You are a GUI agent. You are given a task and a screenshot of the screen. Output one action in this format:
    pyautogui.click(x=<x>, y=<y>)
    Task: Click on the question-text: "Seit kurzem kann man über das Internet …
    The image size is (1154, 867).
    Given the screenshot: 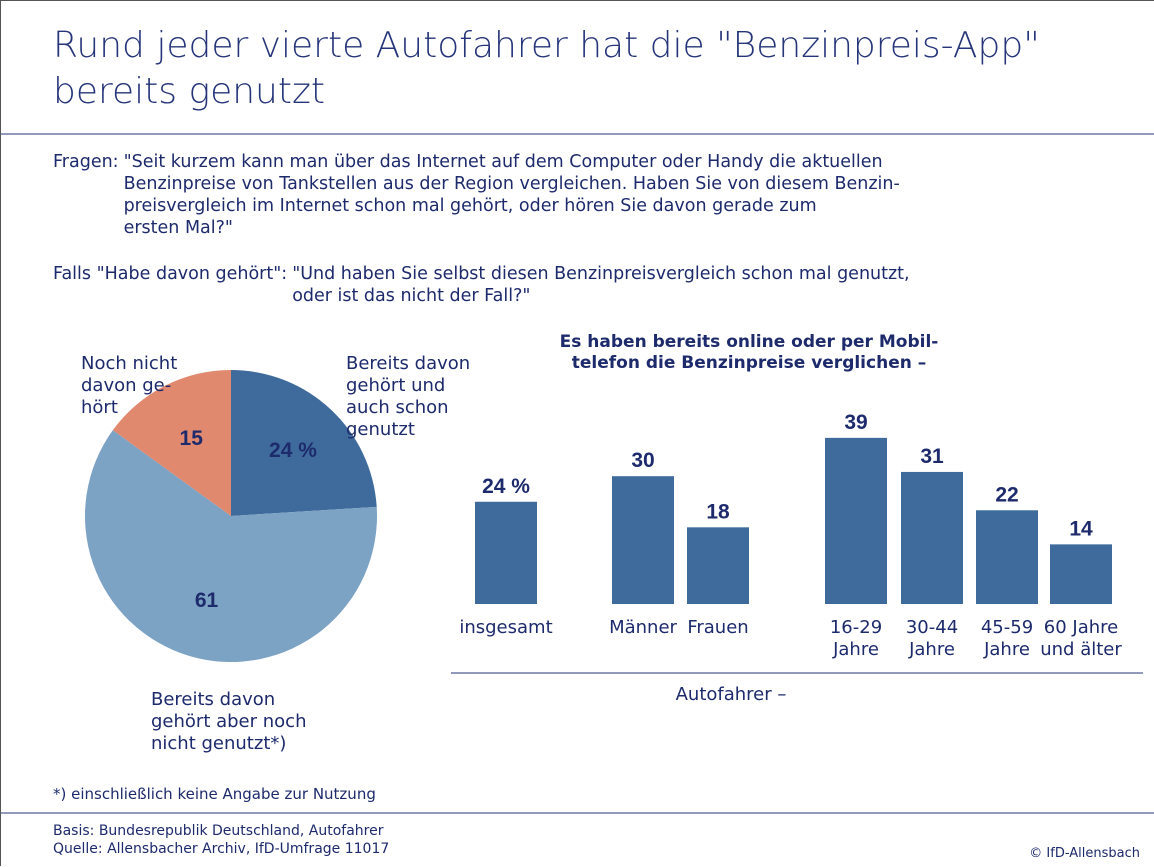 What is the action you would take?
    pyautogui.click(x=511, y=195)
    